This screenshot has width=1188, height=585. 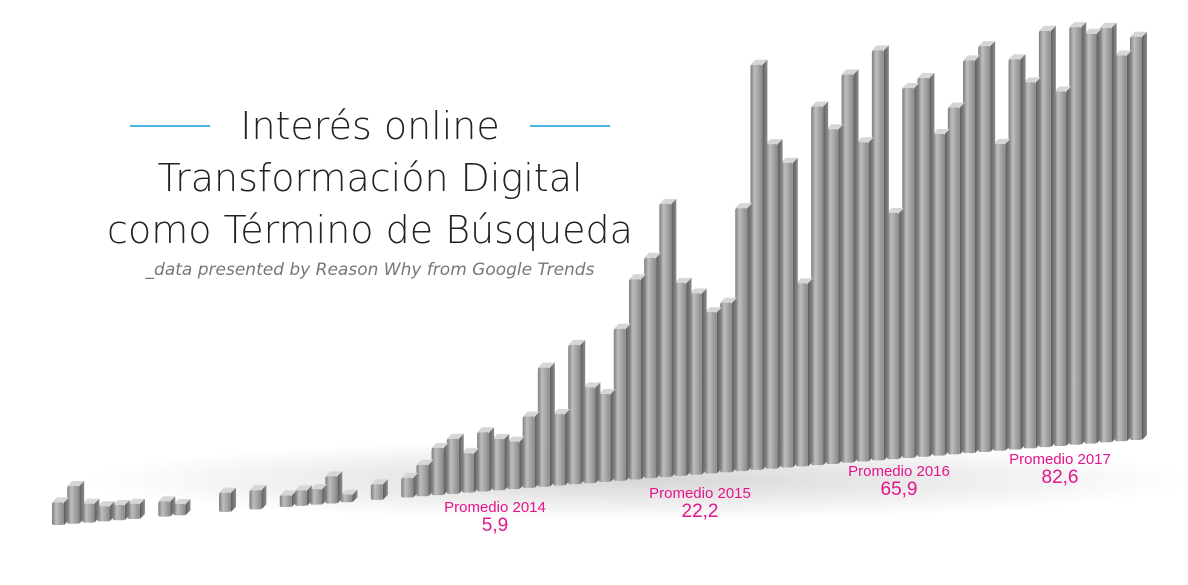 What do you see at coordinates (700, 493) in the screenshot?
I see `annotation-label: Promedio 2015` at bounding box center [700, 493].